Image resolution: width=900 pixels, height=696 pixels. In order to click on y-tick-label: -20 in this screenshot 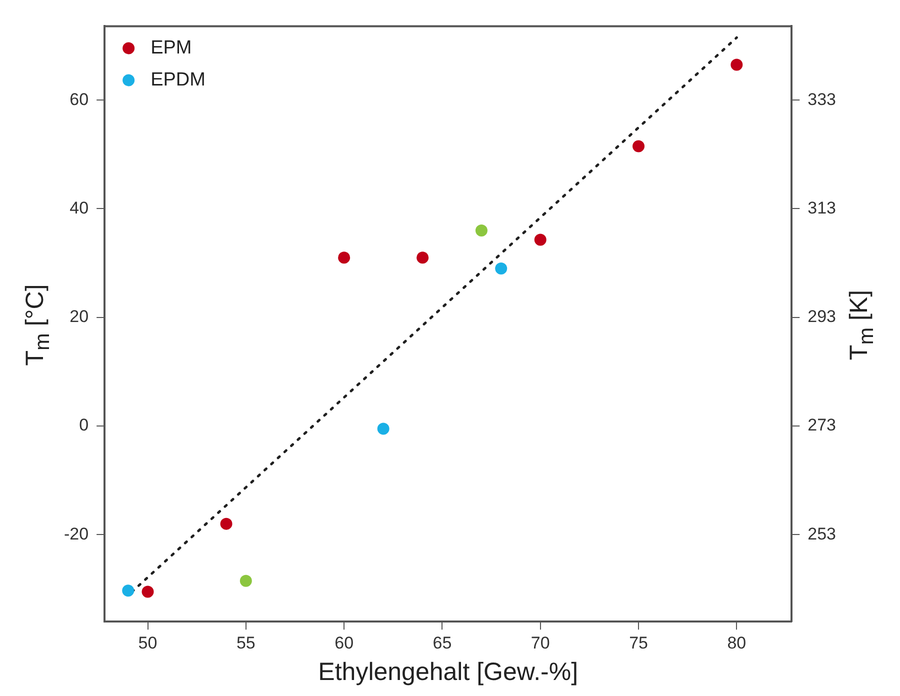, I will do `click(76, 534)`.